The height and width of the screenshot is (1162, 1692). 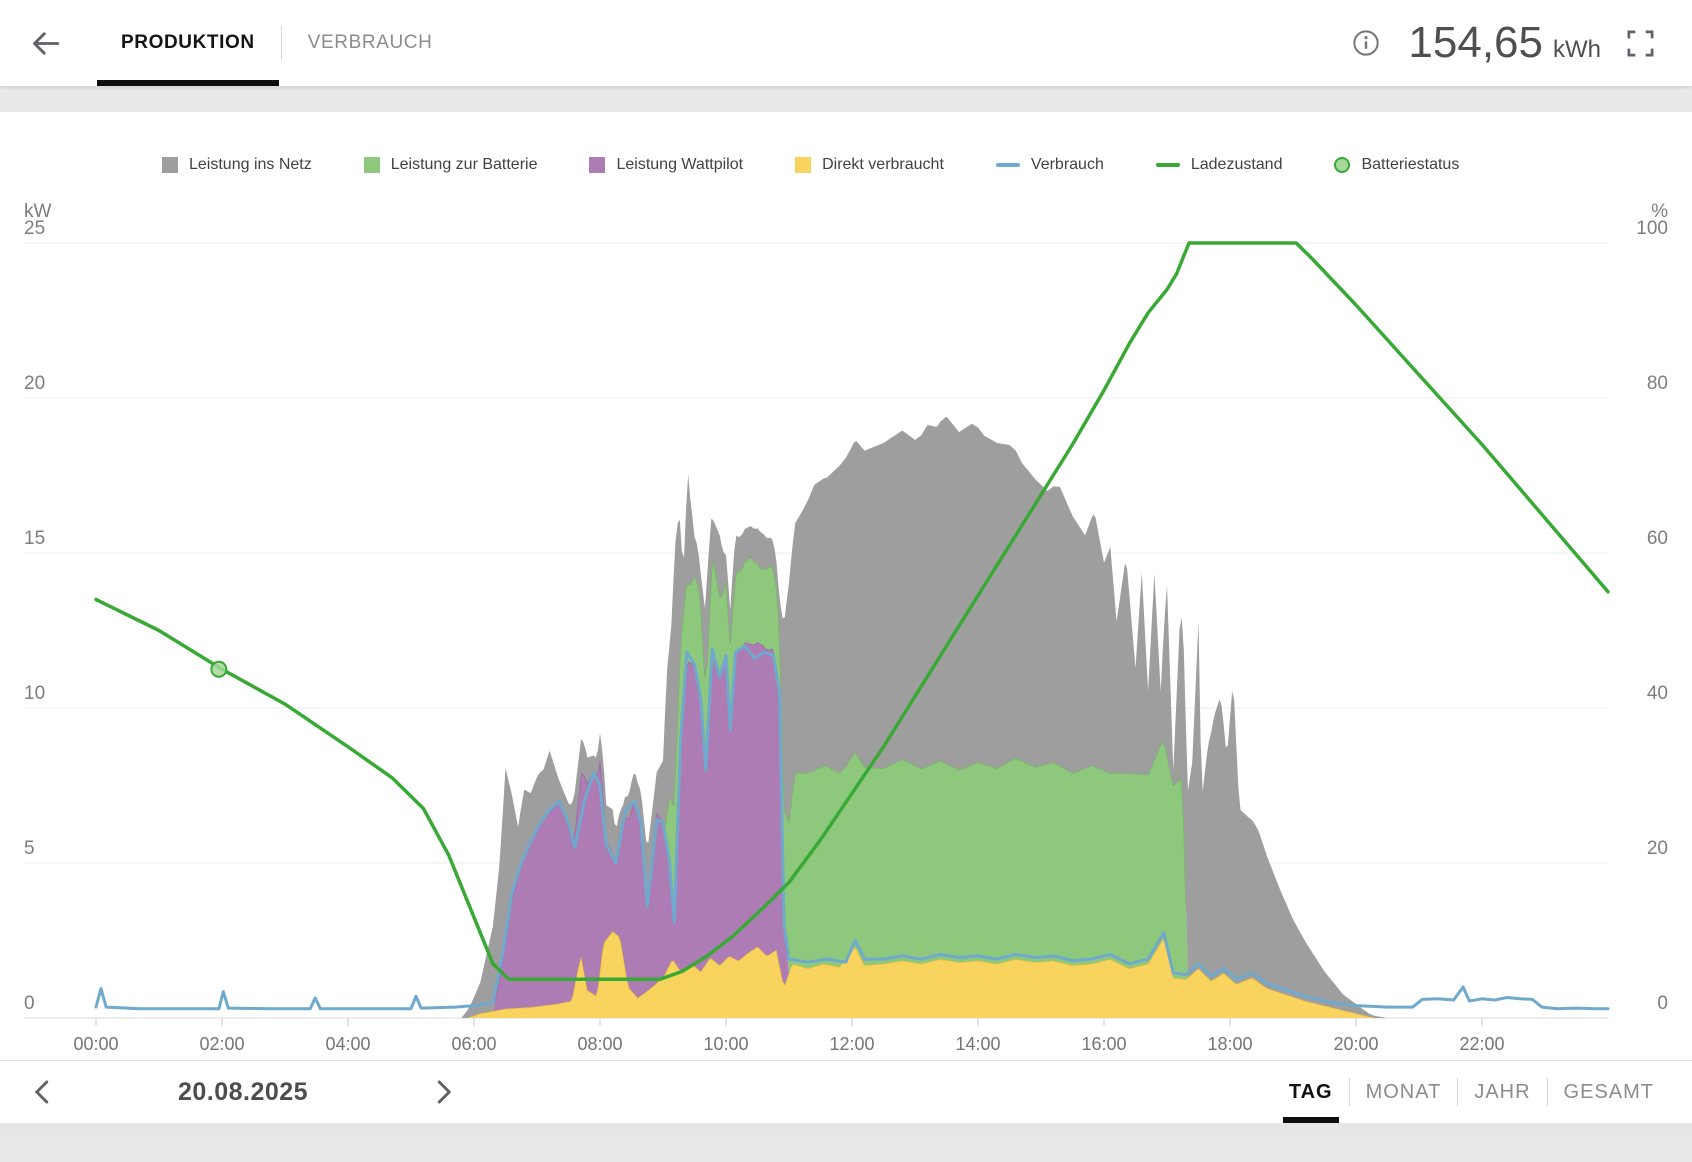 I want to click on wattpilot-swatch-icon, so click(x=597, y=165).